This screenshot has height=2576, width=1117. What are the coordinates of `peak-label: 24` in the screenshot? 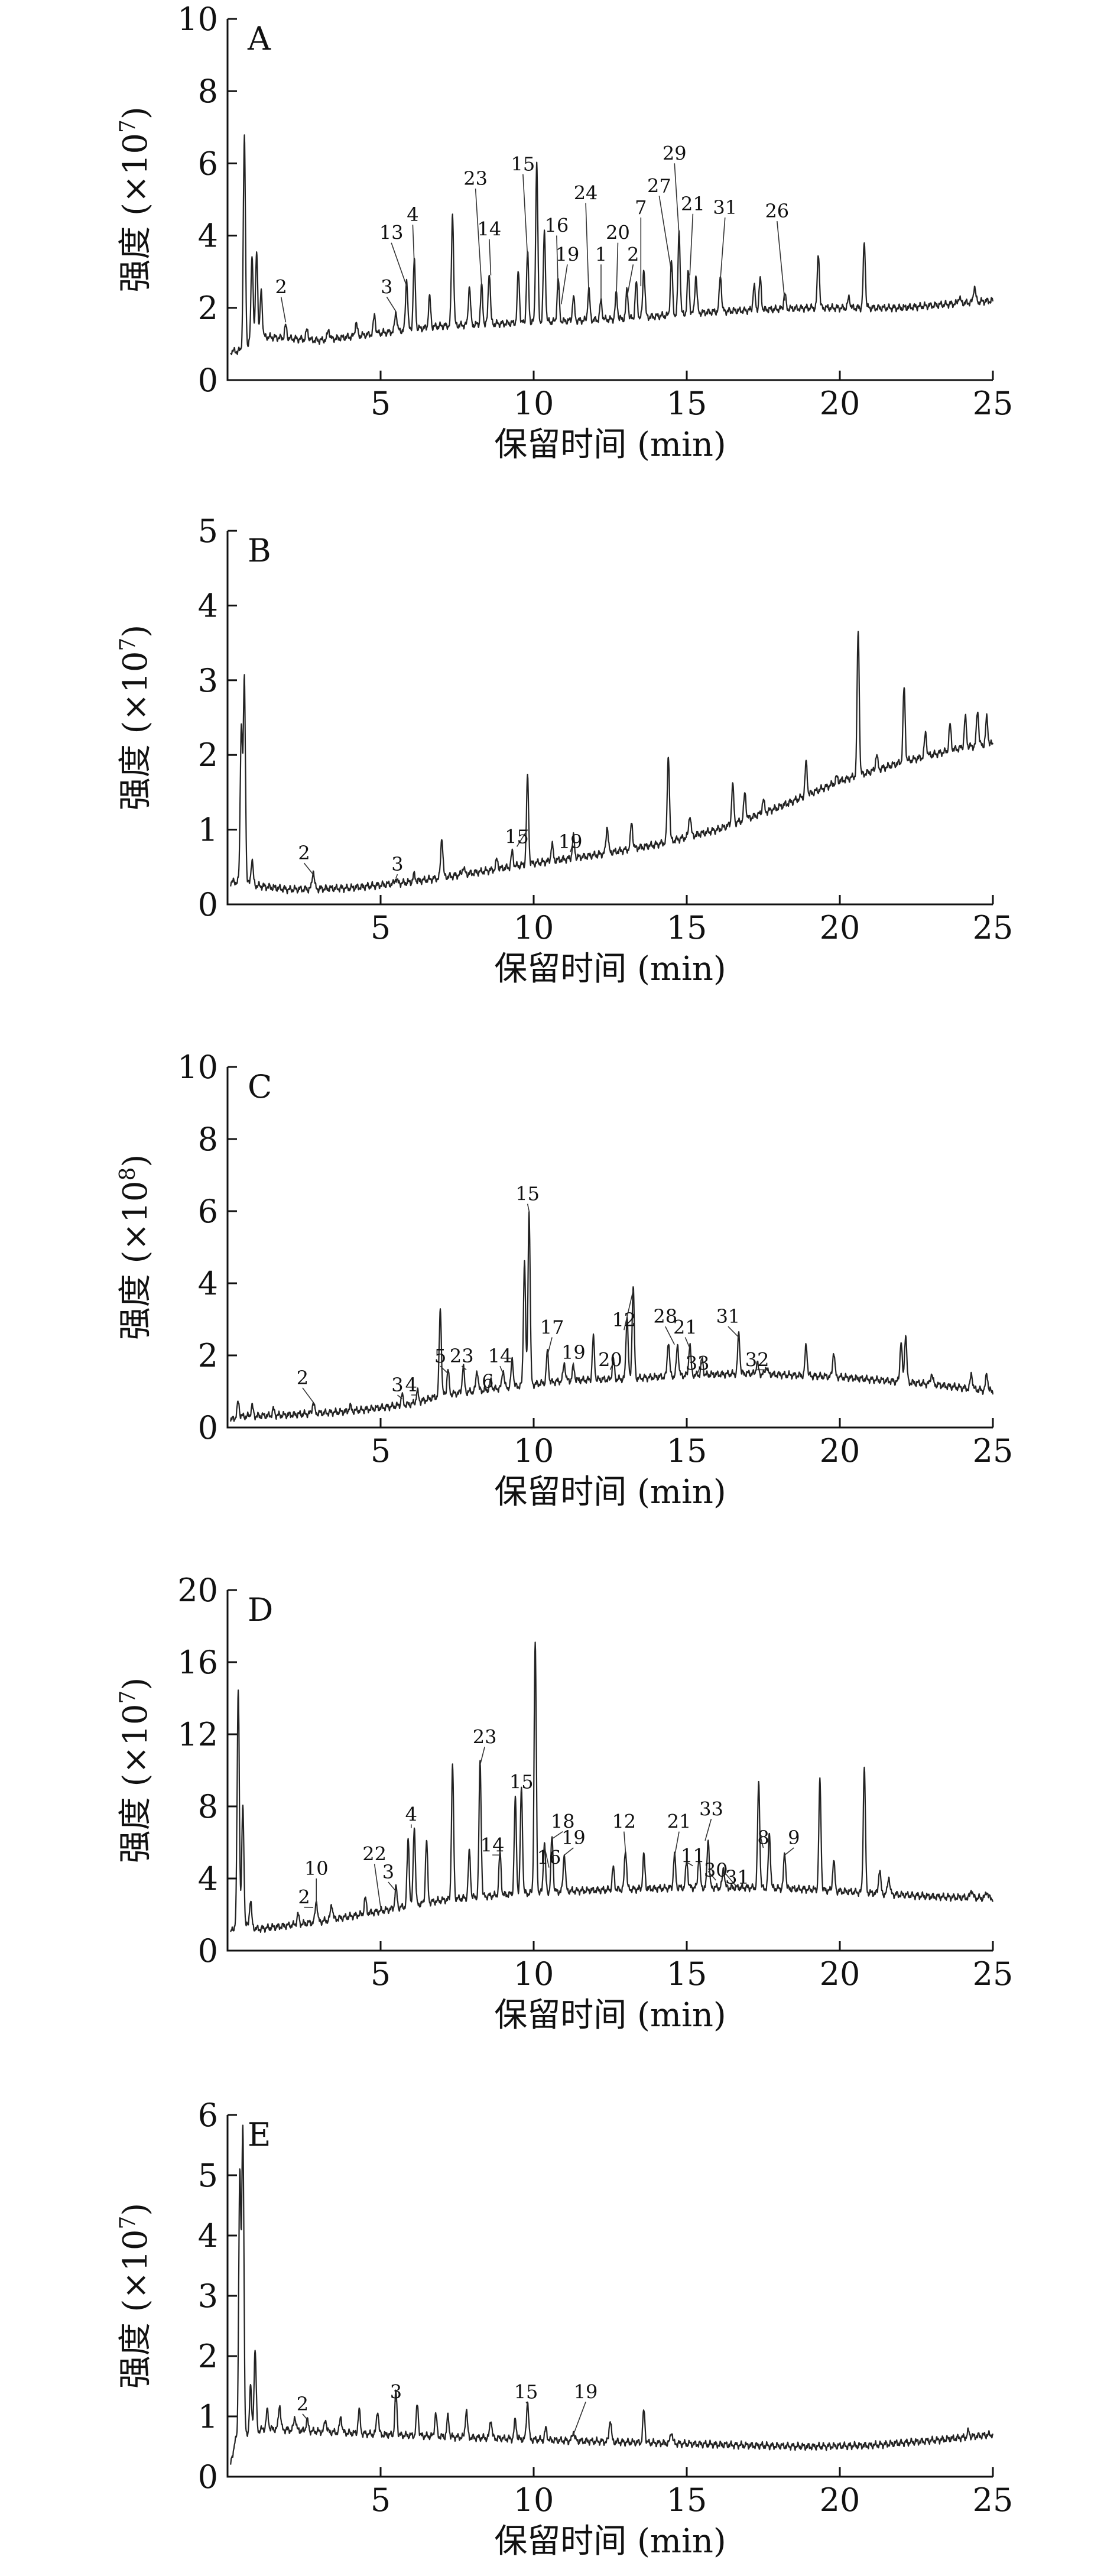 It's located at (586, 193).